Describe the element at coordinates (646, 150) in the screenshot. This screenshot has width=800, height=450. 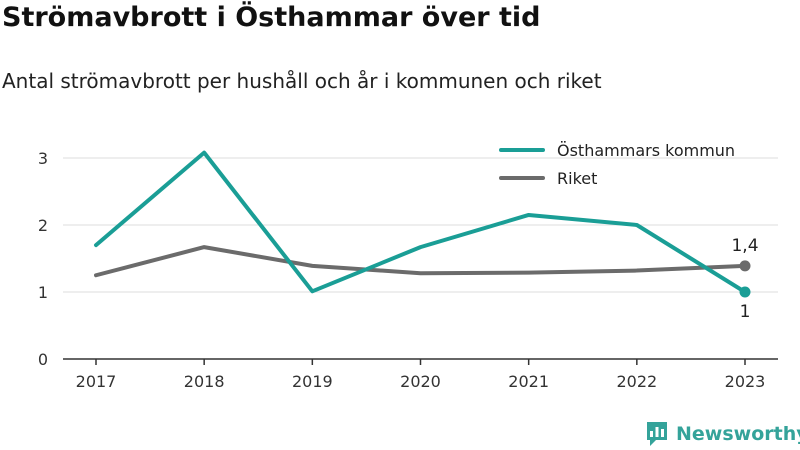
I see `legend-label-osthammar: Östhammars kommun` at that location.